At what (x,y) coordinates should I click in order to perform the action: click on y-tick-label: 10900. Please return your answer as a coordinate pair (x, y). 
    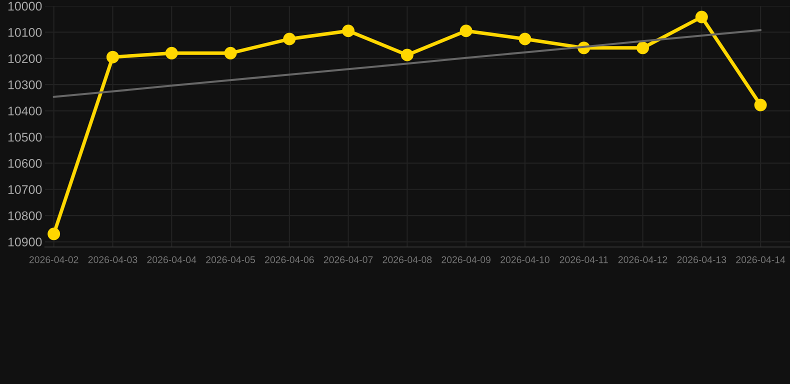
    Looking at the image, I should click on (25, 242).